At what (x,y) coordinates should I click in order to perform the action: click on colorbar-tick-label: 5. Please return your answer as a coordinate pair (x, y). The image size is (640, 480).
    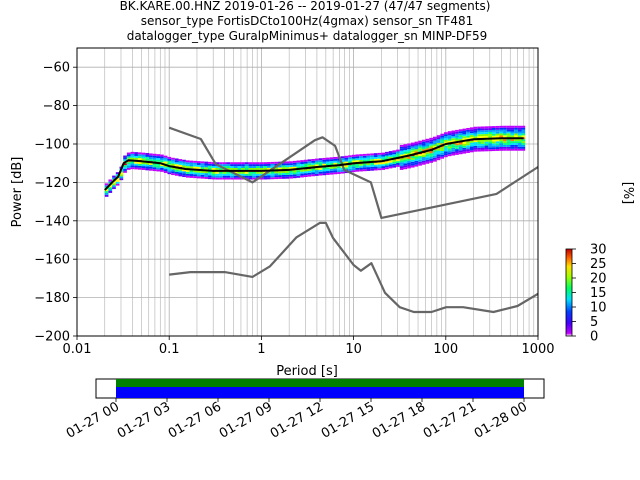
    Looking at the image, I should click on (594, 322).